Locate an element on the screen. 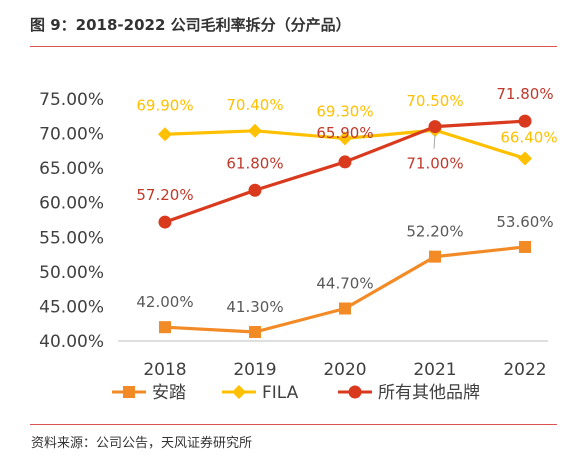 The width and height of the screenshot is (577, 464). y-tick-label: 50.00% is located at coordinates (71, 273).